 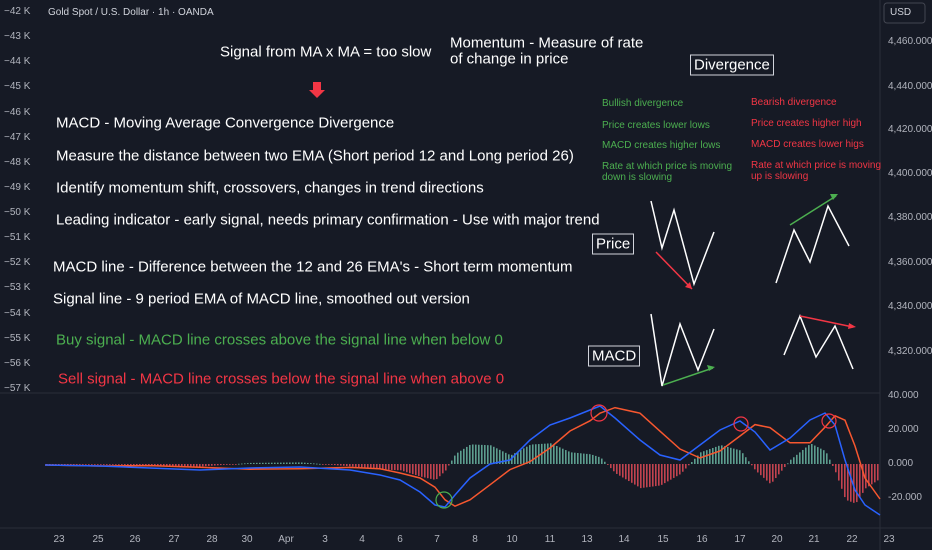 I want to click on currency-button: USD, so click(x=901, y=12).